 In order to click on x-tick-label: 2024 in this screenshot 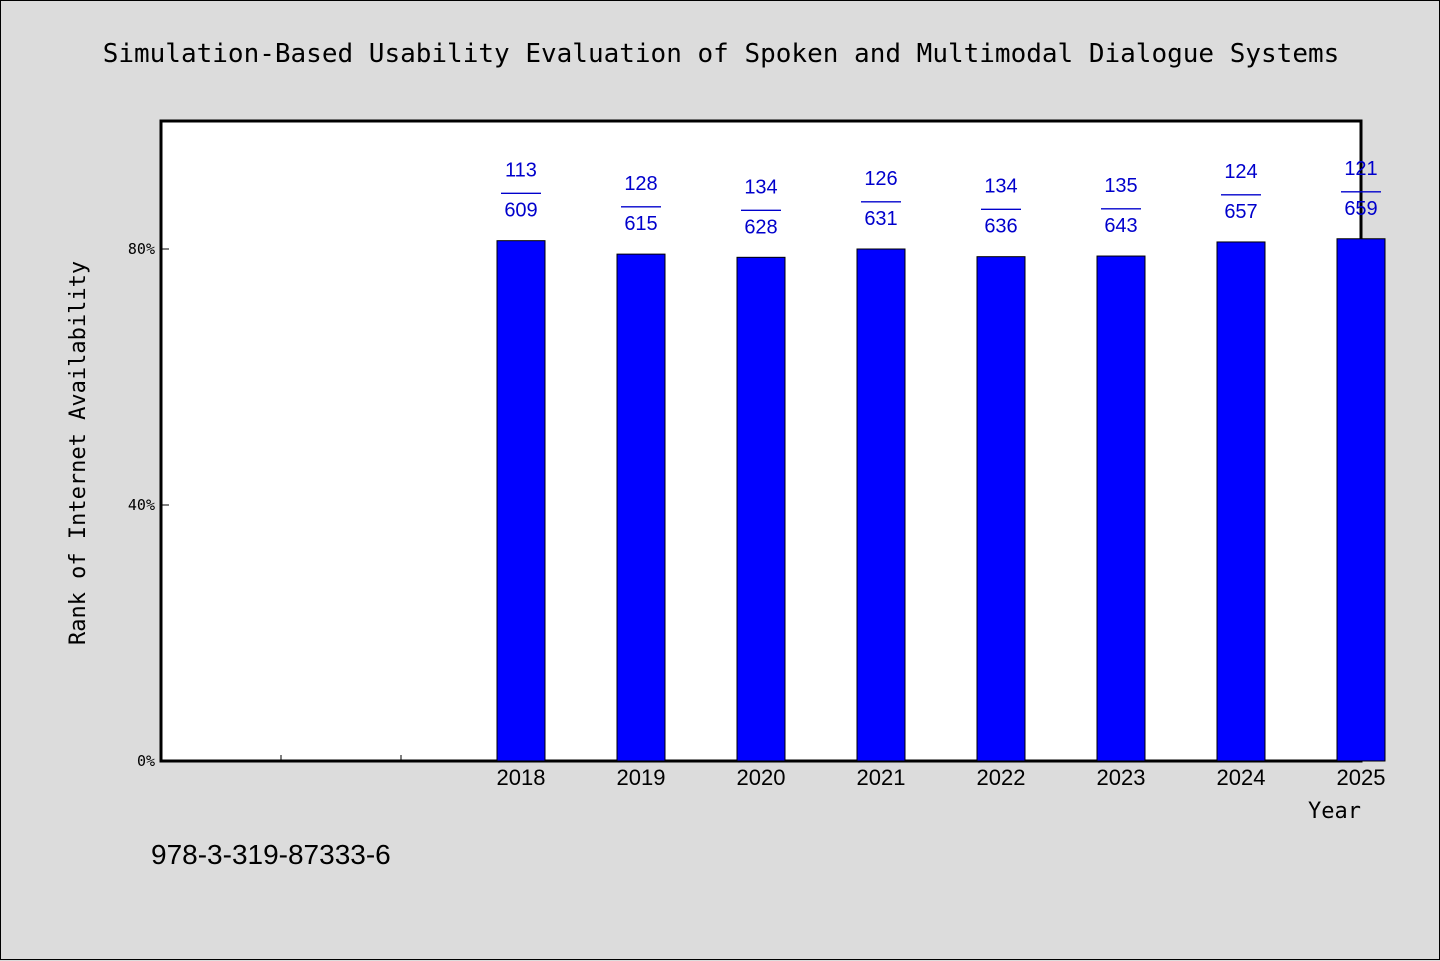, I will do `click(1241, 777)`.